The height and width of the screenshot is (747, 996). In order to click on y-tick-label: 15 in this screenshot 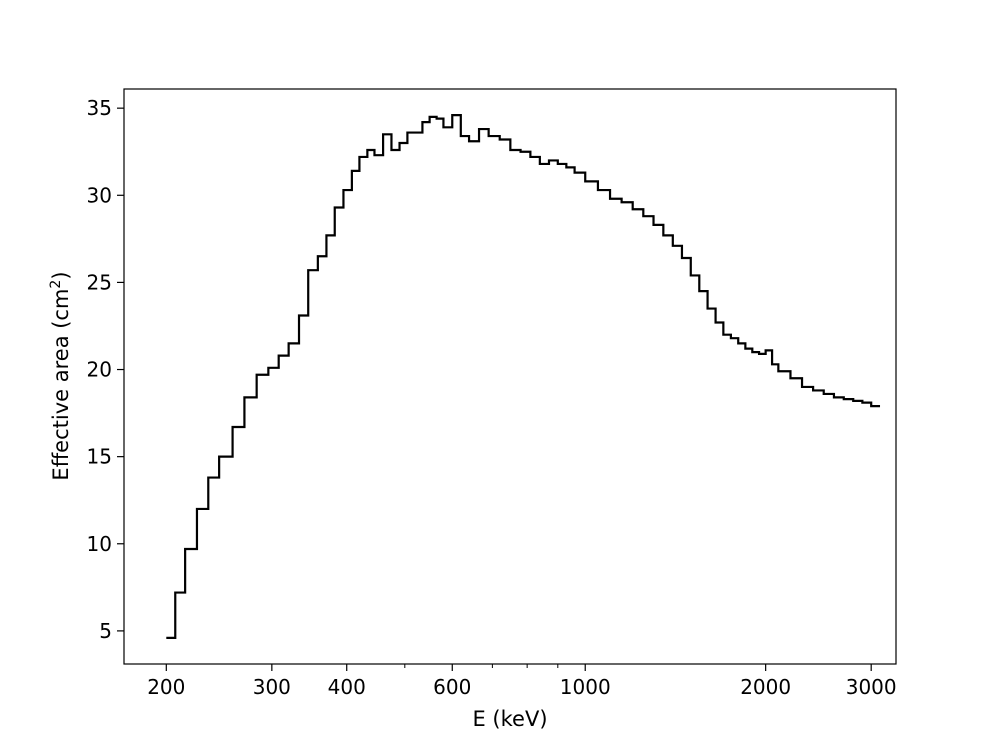, I will do `click(99, 457)`.